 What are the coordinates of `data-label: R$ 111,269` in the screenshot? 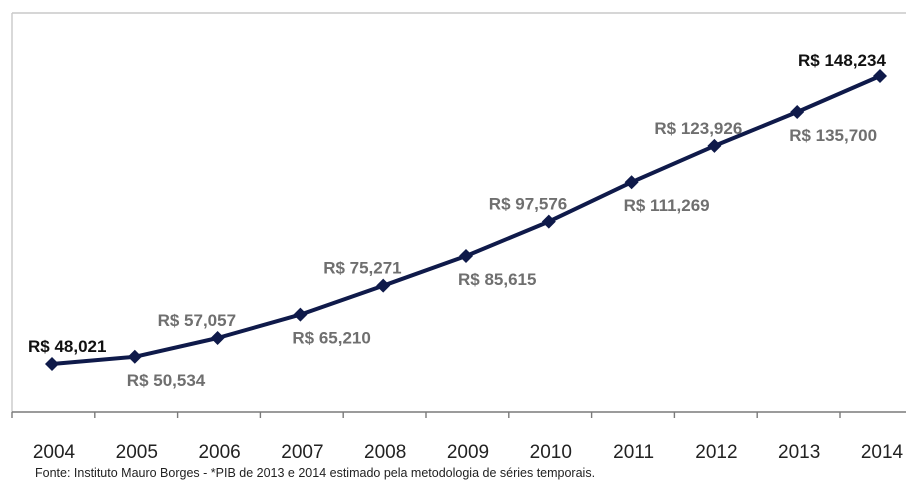 It's located at (667, 205).